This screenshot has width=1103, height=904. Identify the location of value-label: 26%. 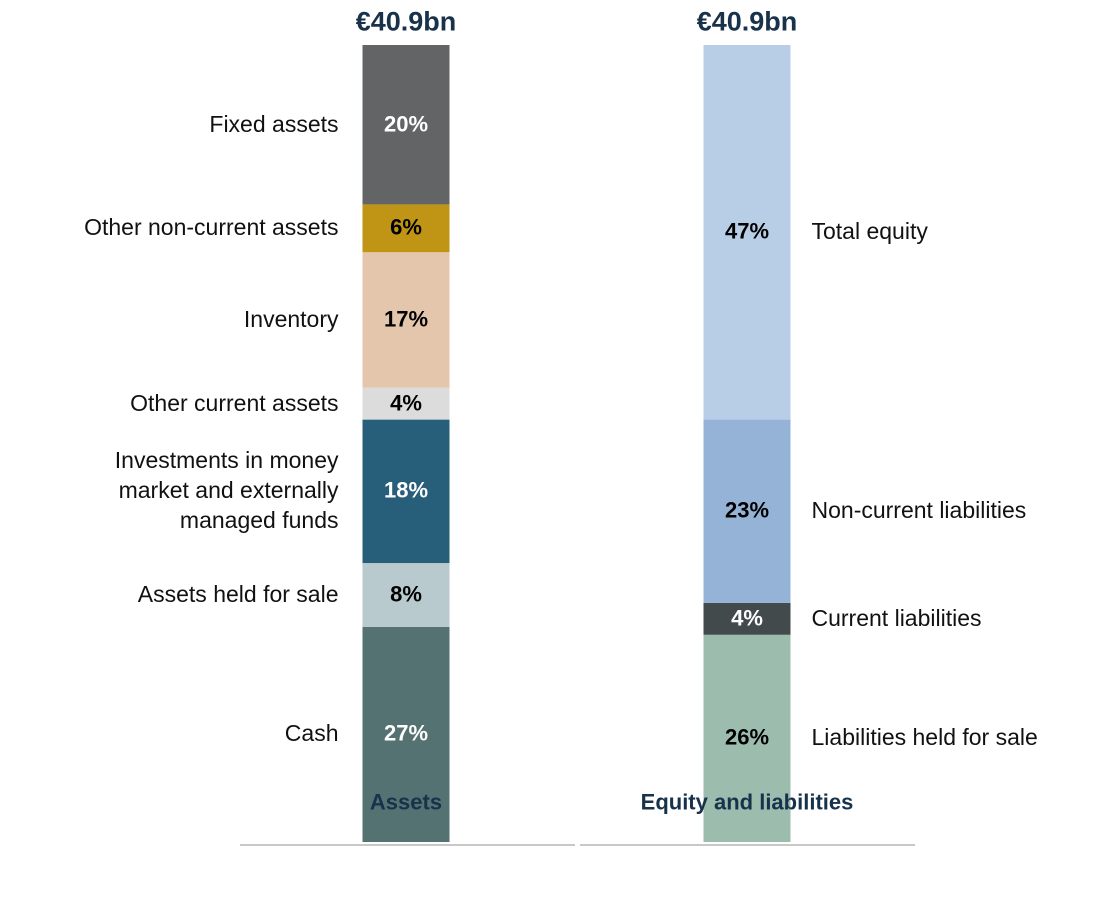
(747, 738).